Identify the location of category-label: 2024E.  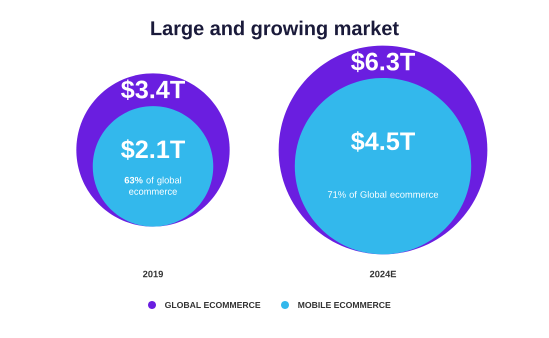
(383, 274).